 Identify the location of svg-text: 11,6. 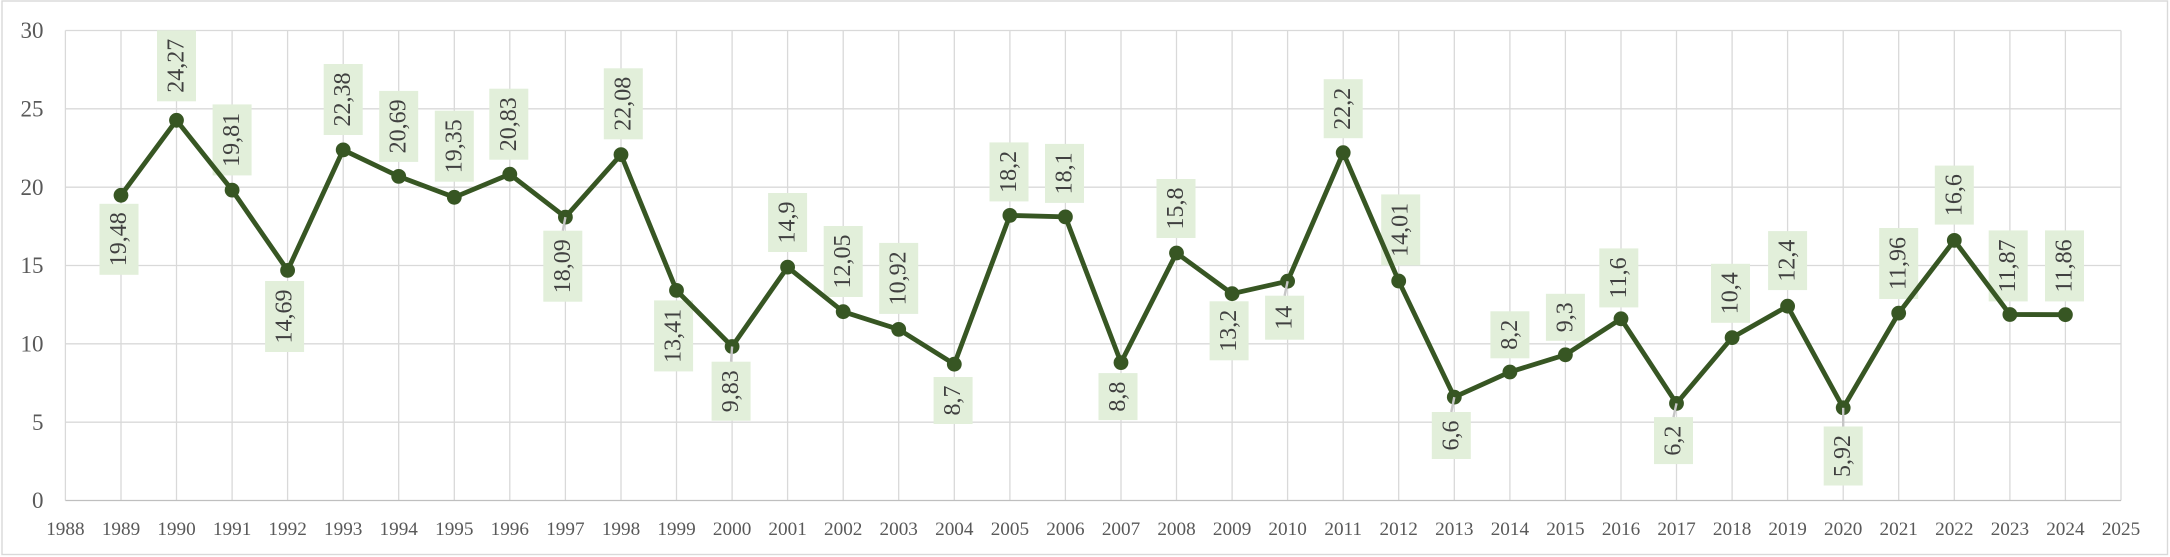
(1619, 277).